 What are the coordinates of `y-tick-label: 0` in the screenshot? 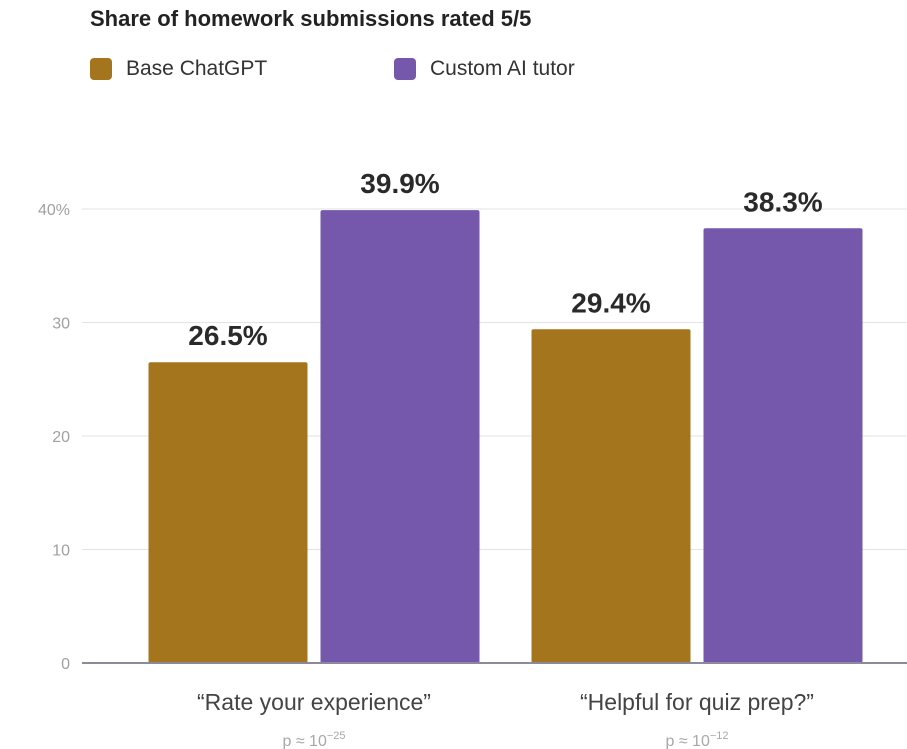 It's located at (65, 664).